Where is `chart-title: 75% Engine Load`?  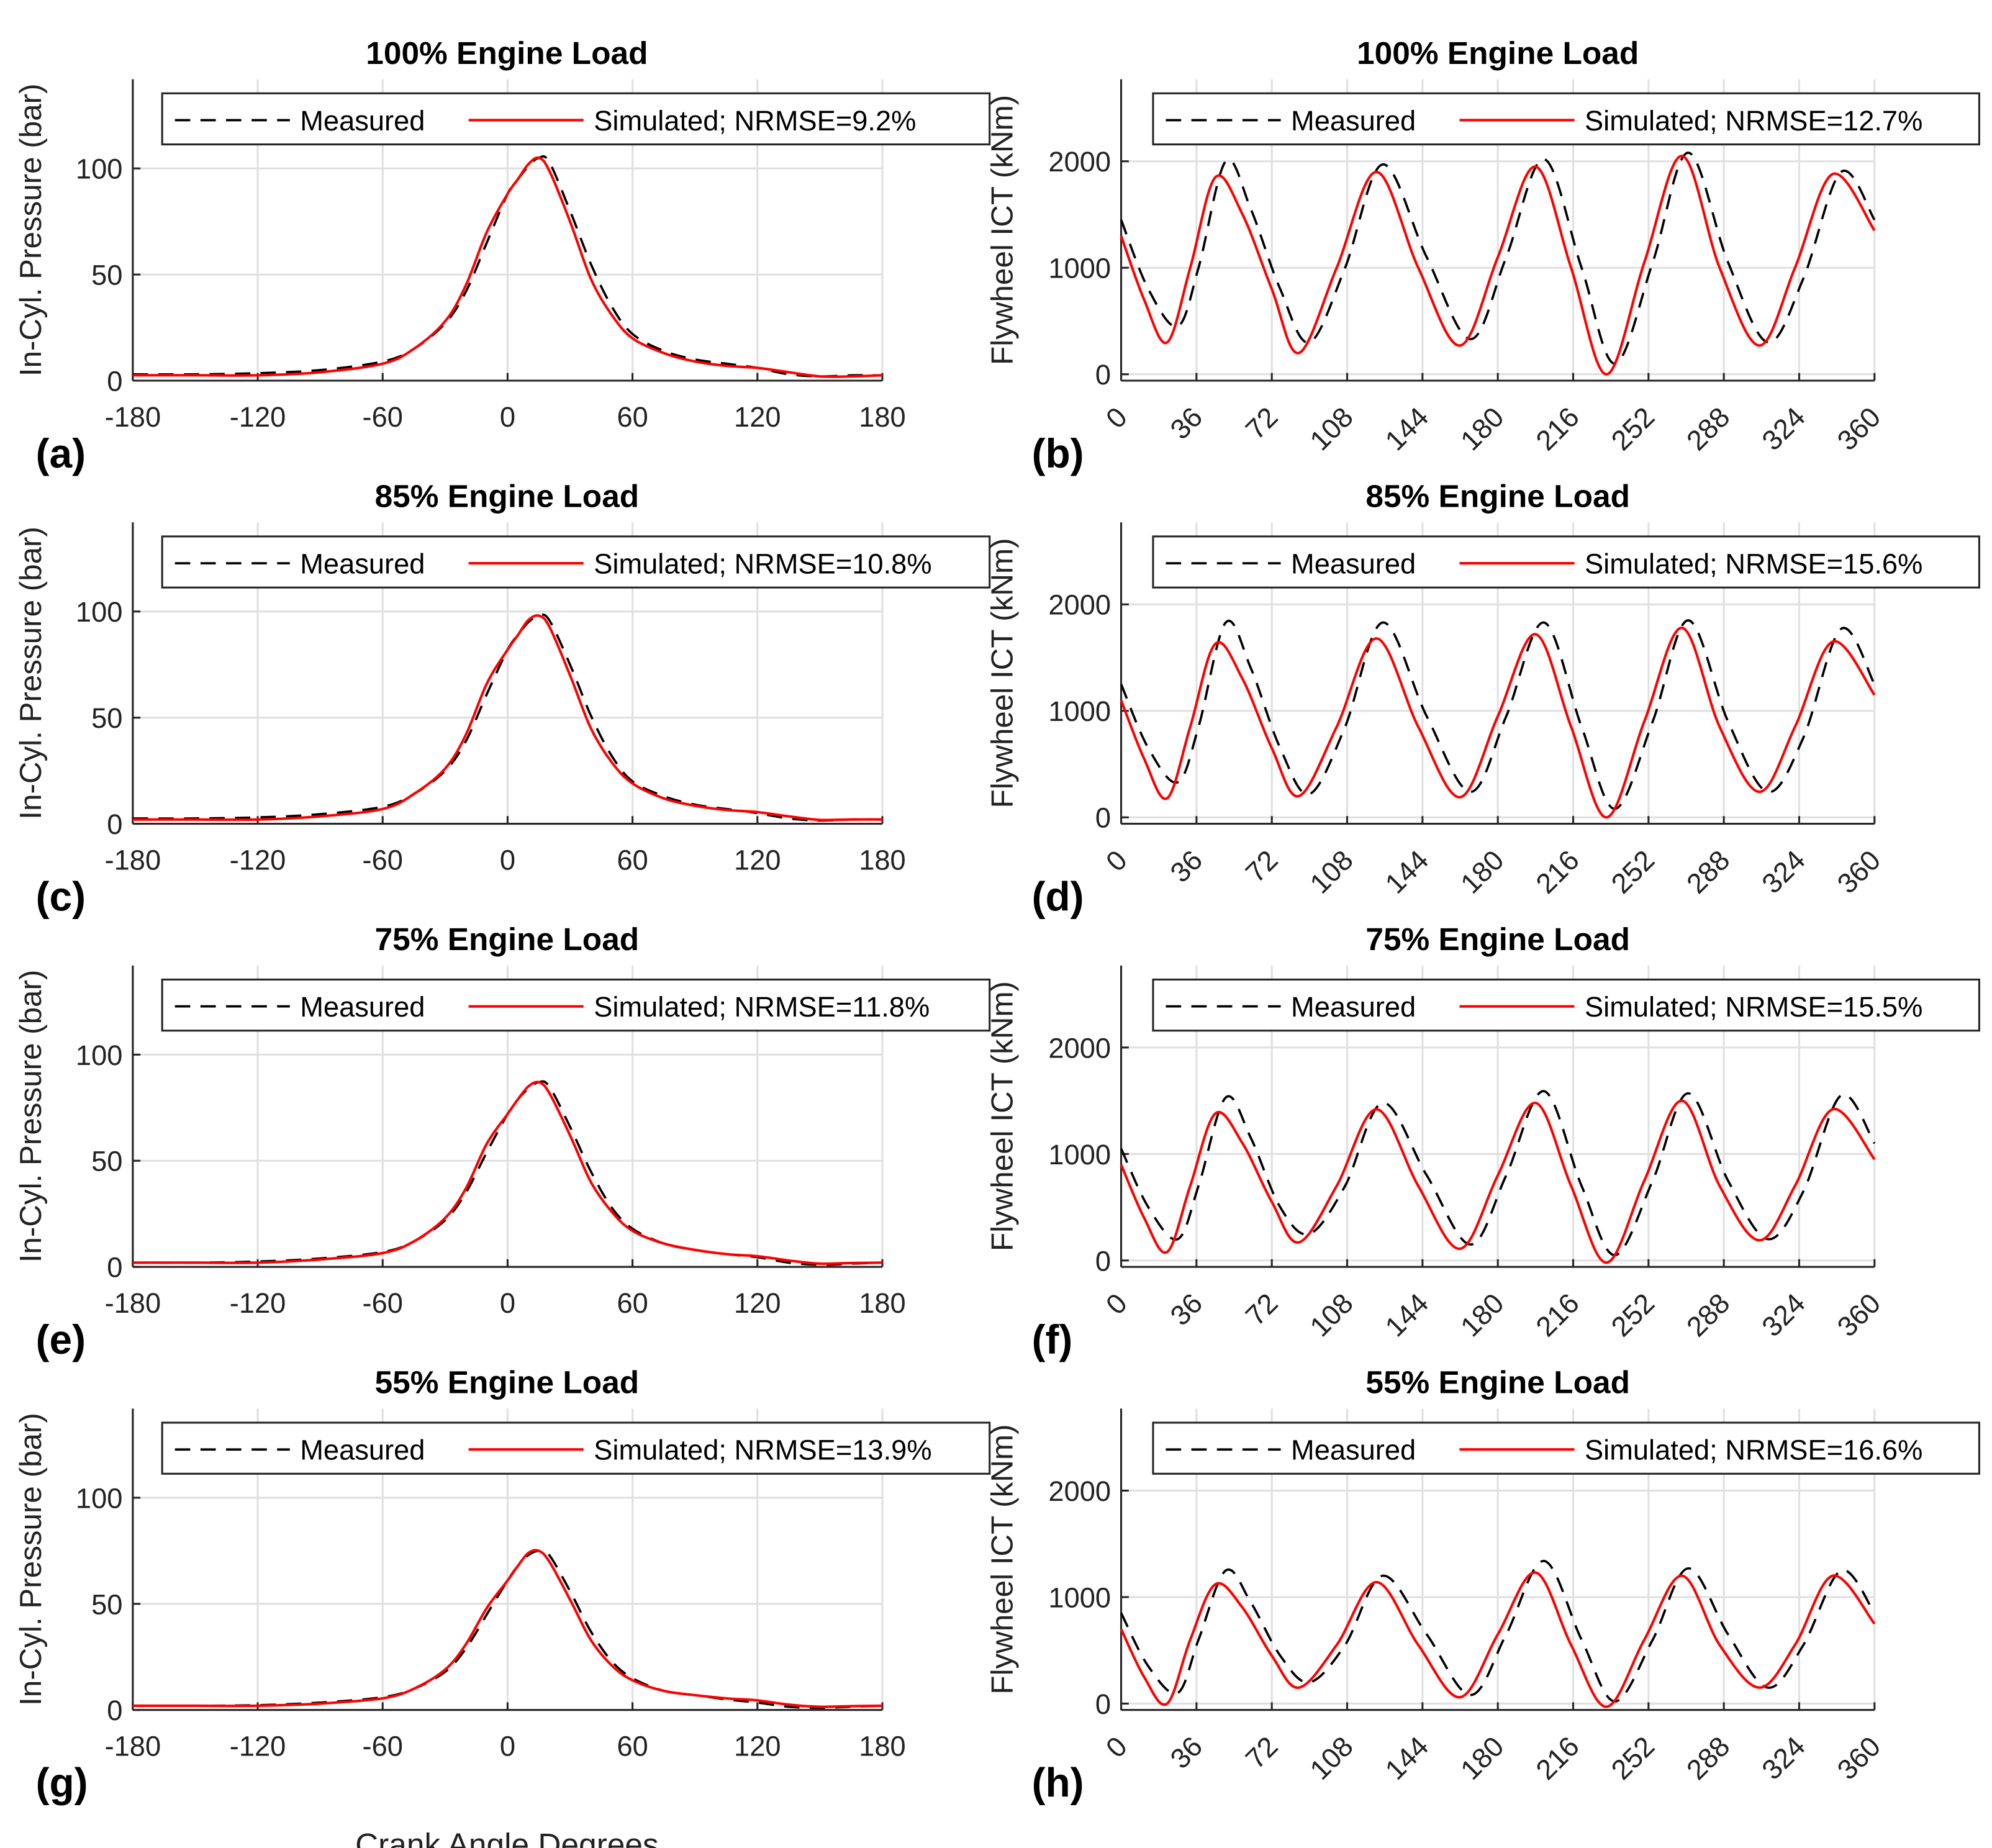
chart-title: 75% Engine Load is located at coordinates (507, 939).